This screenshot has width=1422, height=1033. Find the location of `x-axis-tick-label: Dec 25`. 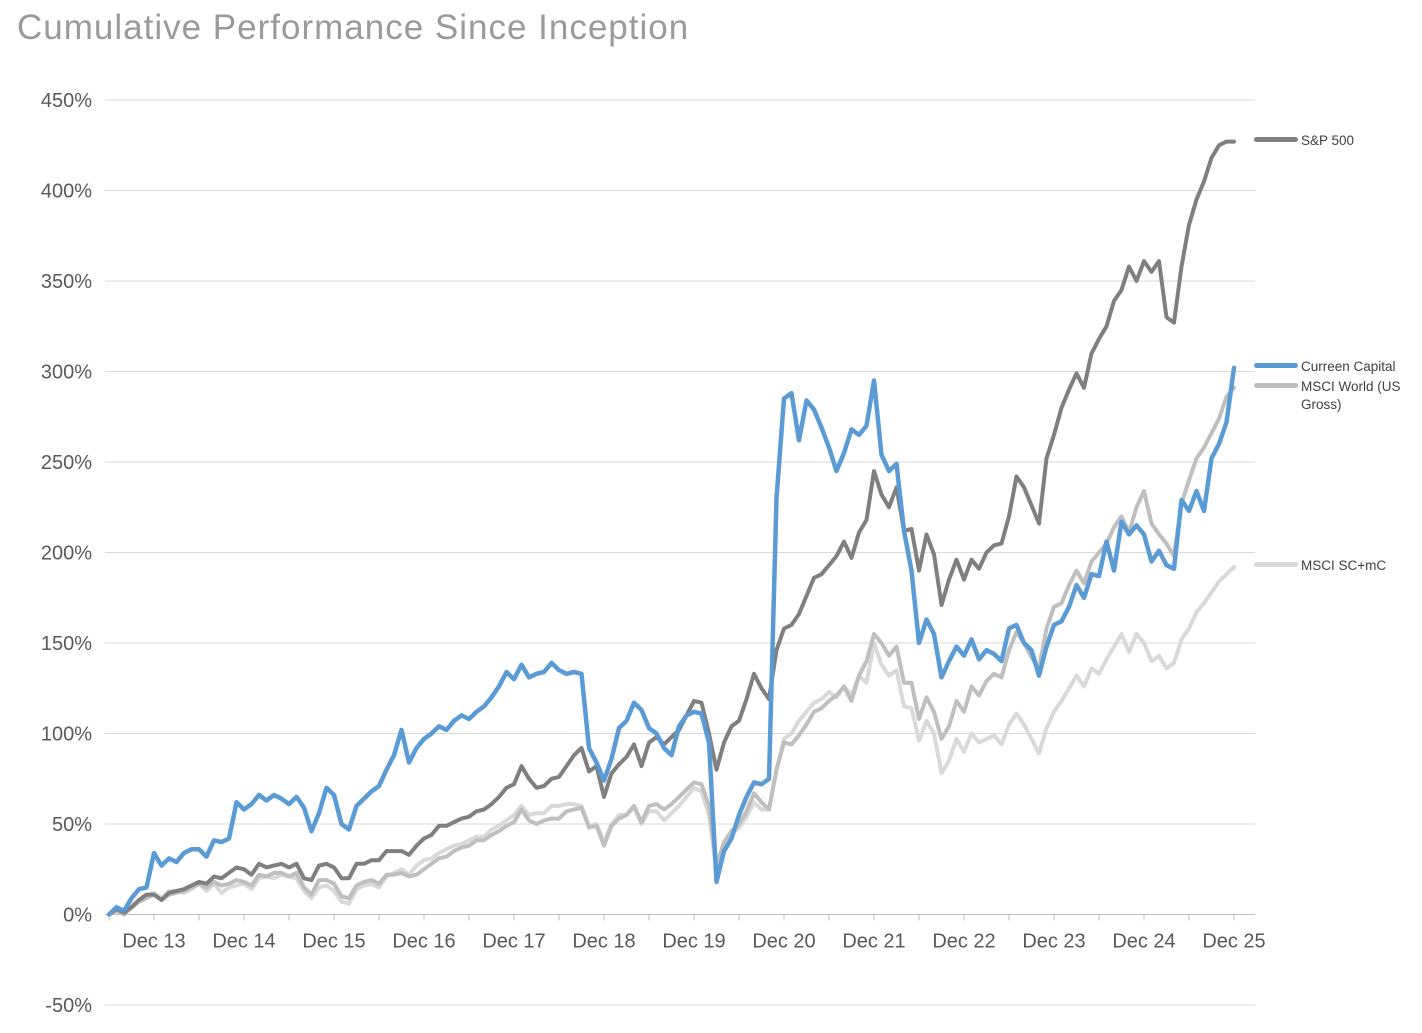

x-axis-tick-label: Dec 25 is located at coordinates (1233, 942).